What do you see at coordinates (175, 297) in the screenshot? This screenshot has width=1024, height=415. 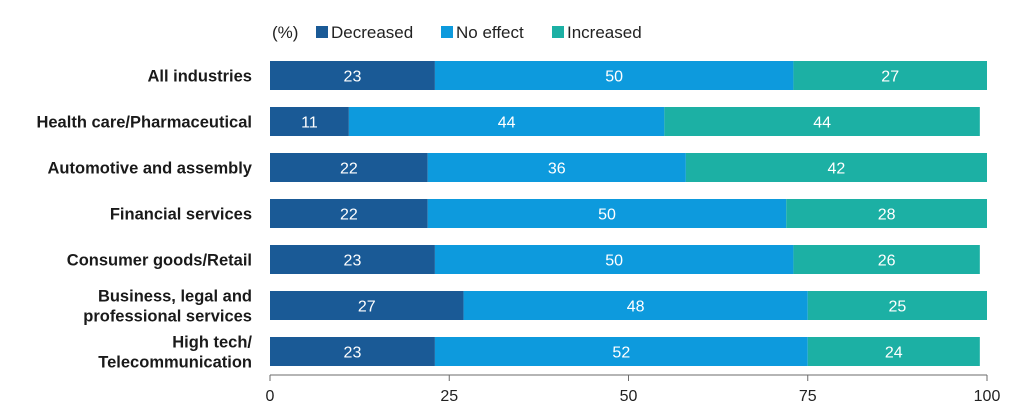 I see `category-label: Business, legal and` at bounding box center [175, 297].